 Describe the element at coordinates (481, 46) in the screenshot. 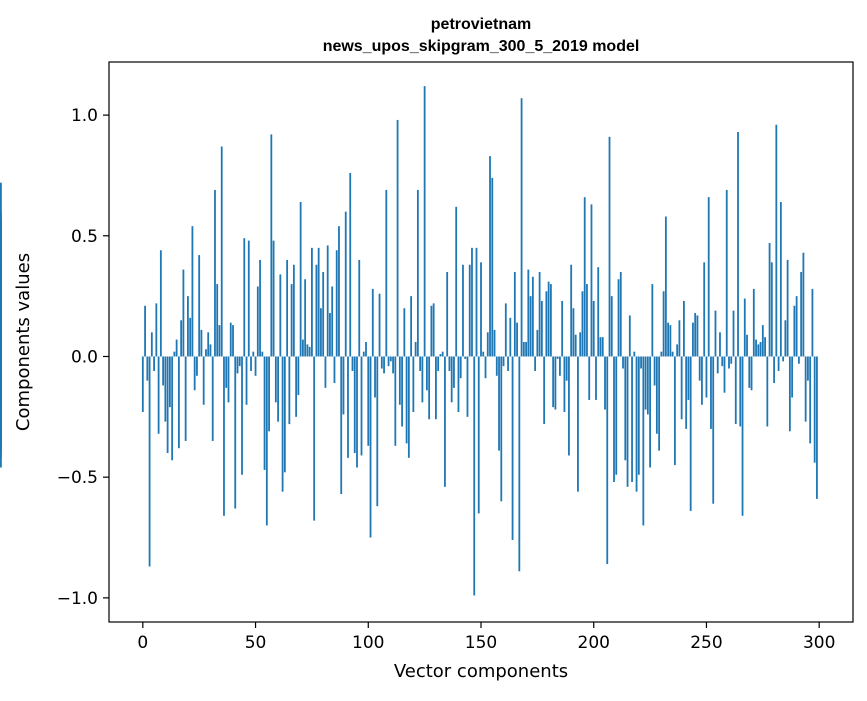

I see `chart-title-line-2: news_upos_skipgram_300_5_2019 model` at that location.